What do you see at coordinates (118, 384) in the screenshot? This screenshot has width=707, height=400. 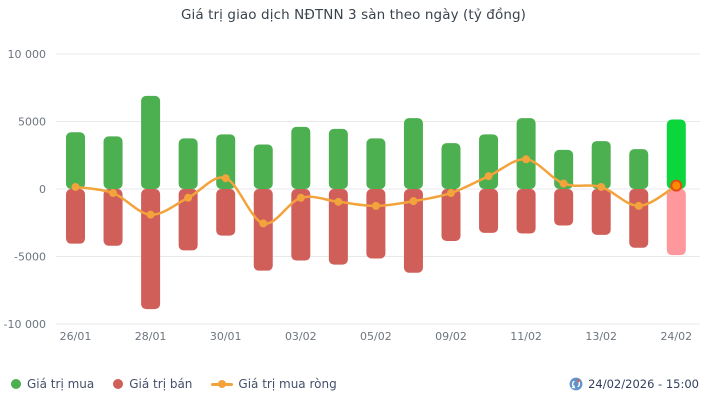 I see `sell-series-dot-icon` at bounding box center [118, 384].